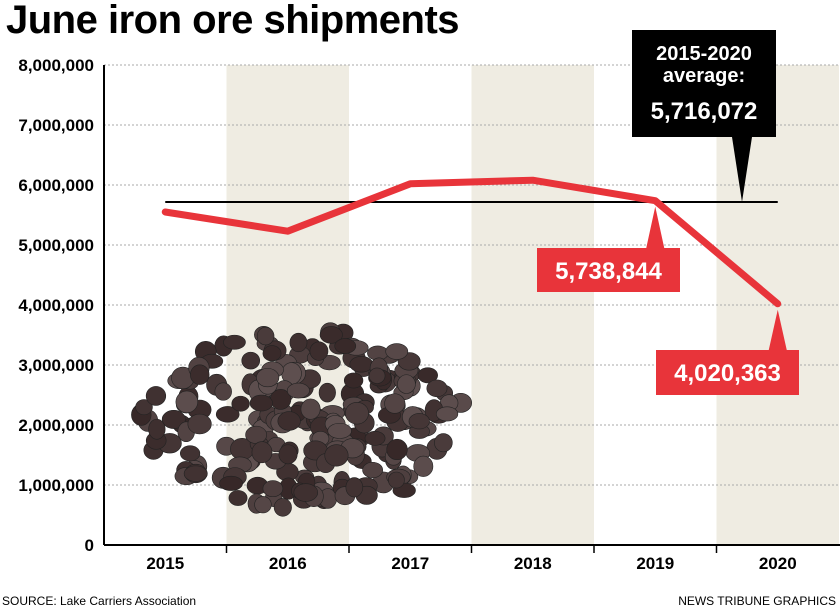  What do you see at coordinates (704, 54) in the screenshot?
I see `average-label-top: 2015-2020` at bounding box center [704, 54].